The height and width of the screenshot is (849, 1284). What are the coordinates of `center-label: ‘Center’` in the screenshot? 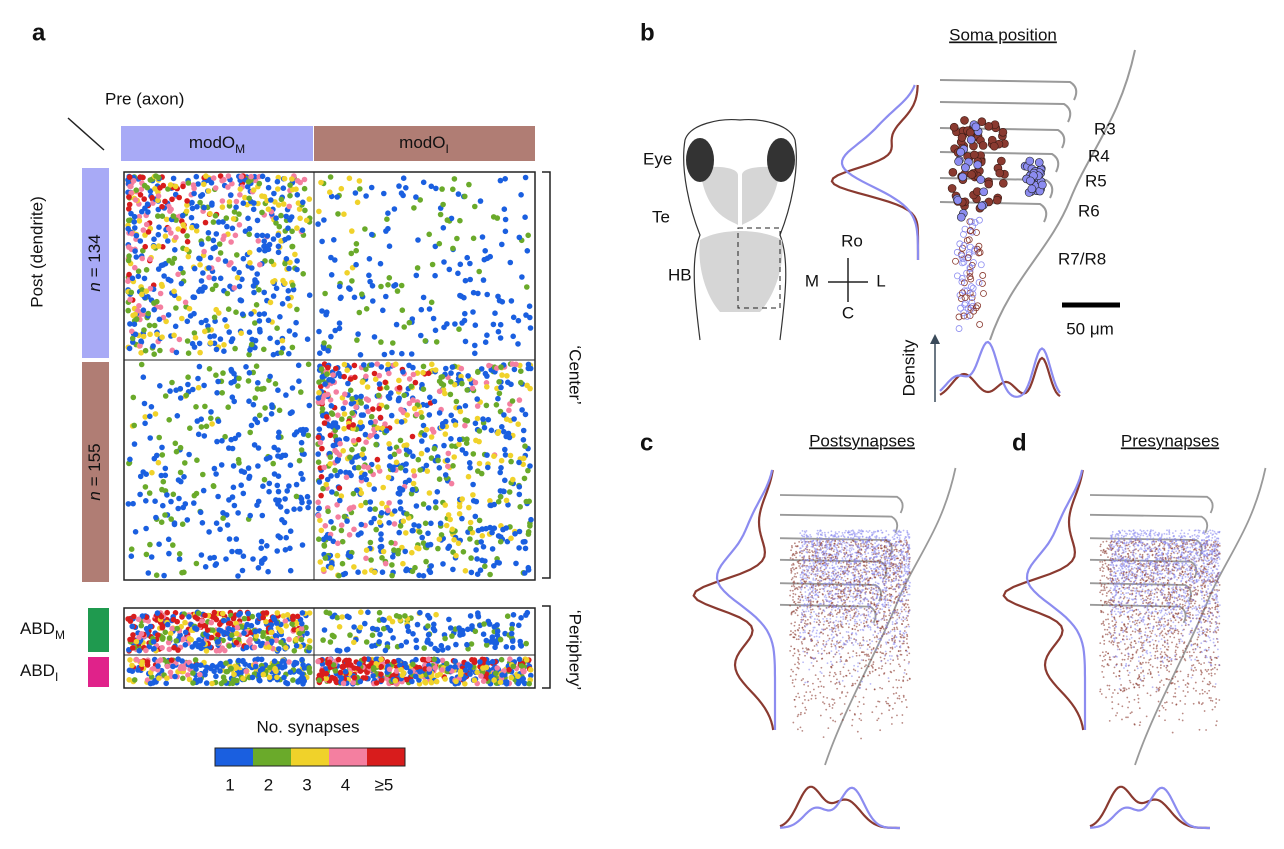 It's located at (575, 374).